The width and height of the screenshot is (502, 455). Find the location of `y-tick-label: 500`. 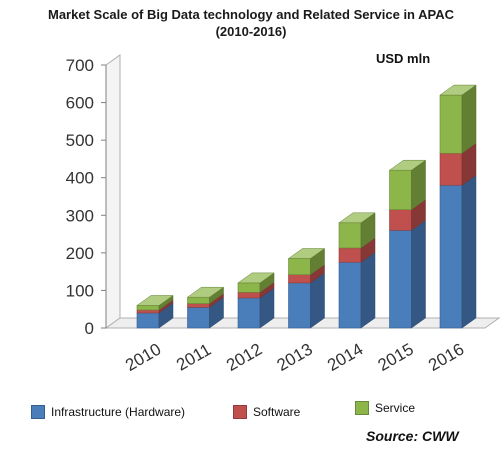

y-tick-label: 500 is located at coordinates (80, 140).